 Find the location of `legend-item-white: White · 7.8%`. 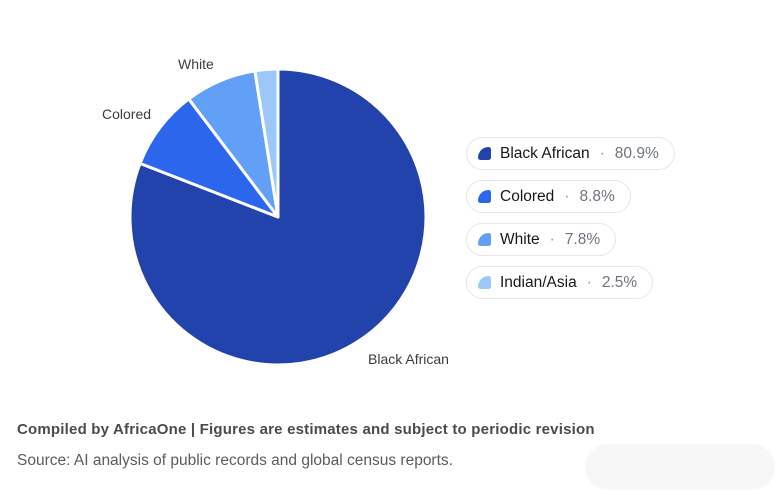

legend-item-white: White · 7.8% is located at coordinates (541, 239).